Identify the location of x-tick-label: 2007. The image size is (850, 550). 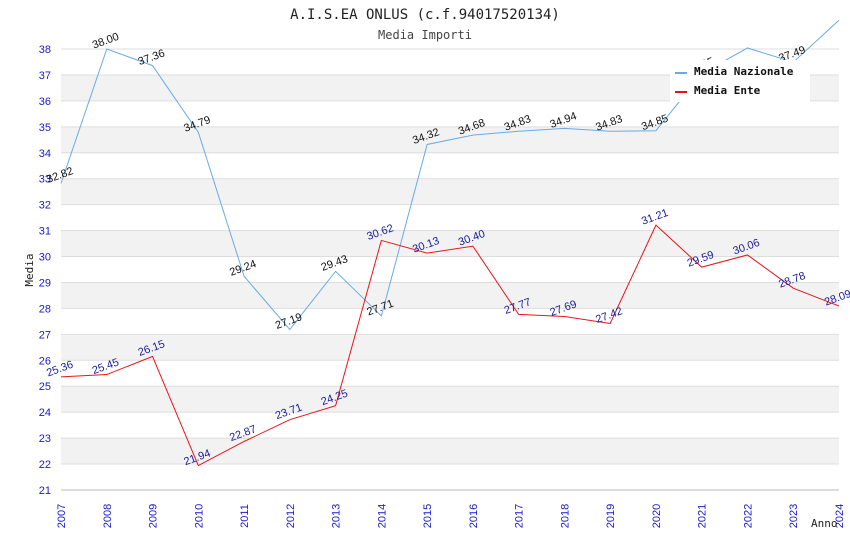
(62, 516).